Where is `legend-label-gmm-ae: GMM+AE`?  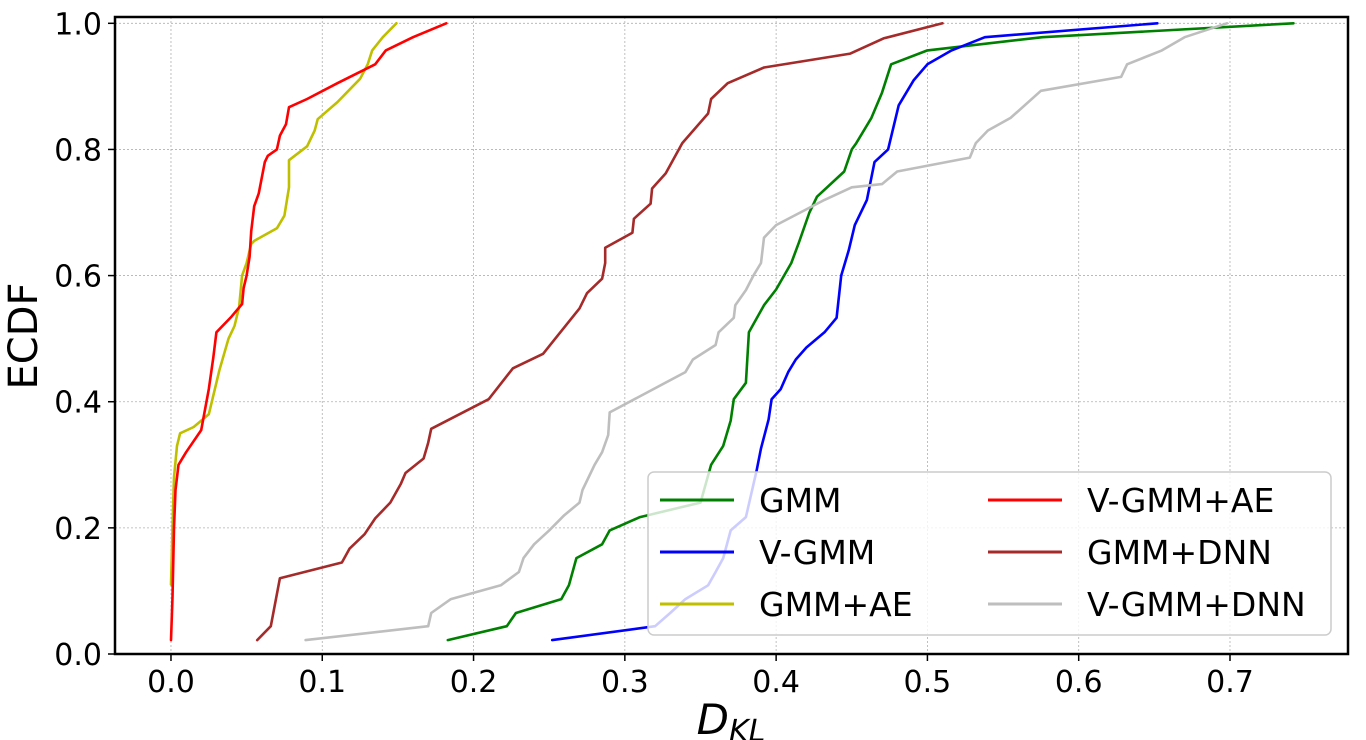
legend-label-gmm-ae: GMM+AE is located at coordinates (836, 604).